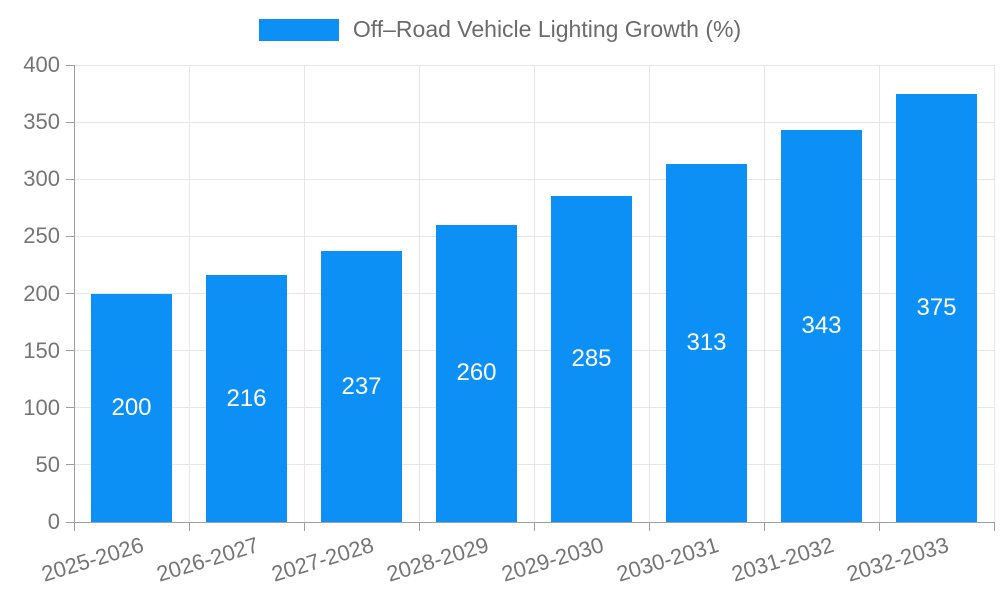 The width and height of the screenshot is (1000, 600). What do you see at coordinates (41, 64) in the screenshot?
I see `y-axis-tick-label: 400` at bounding box center [41, 64].